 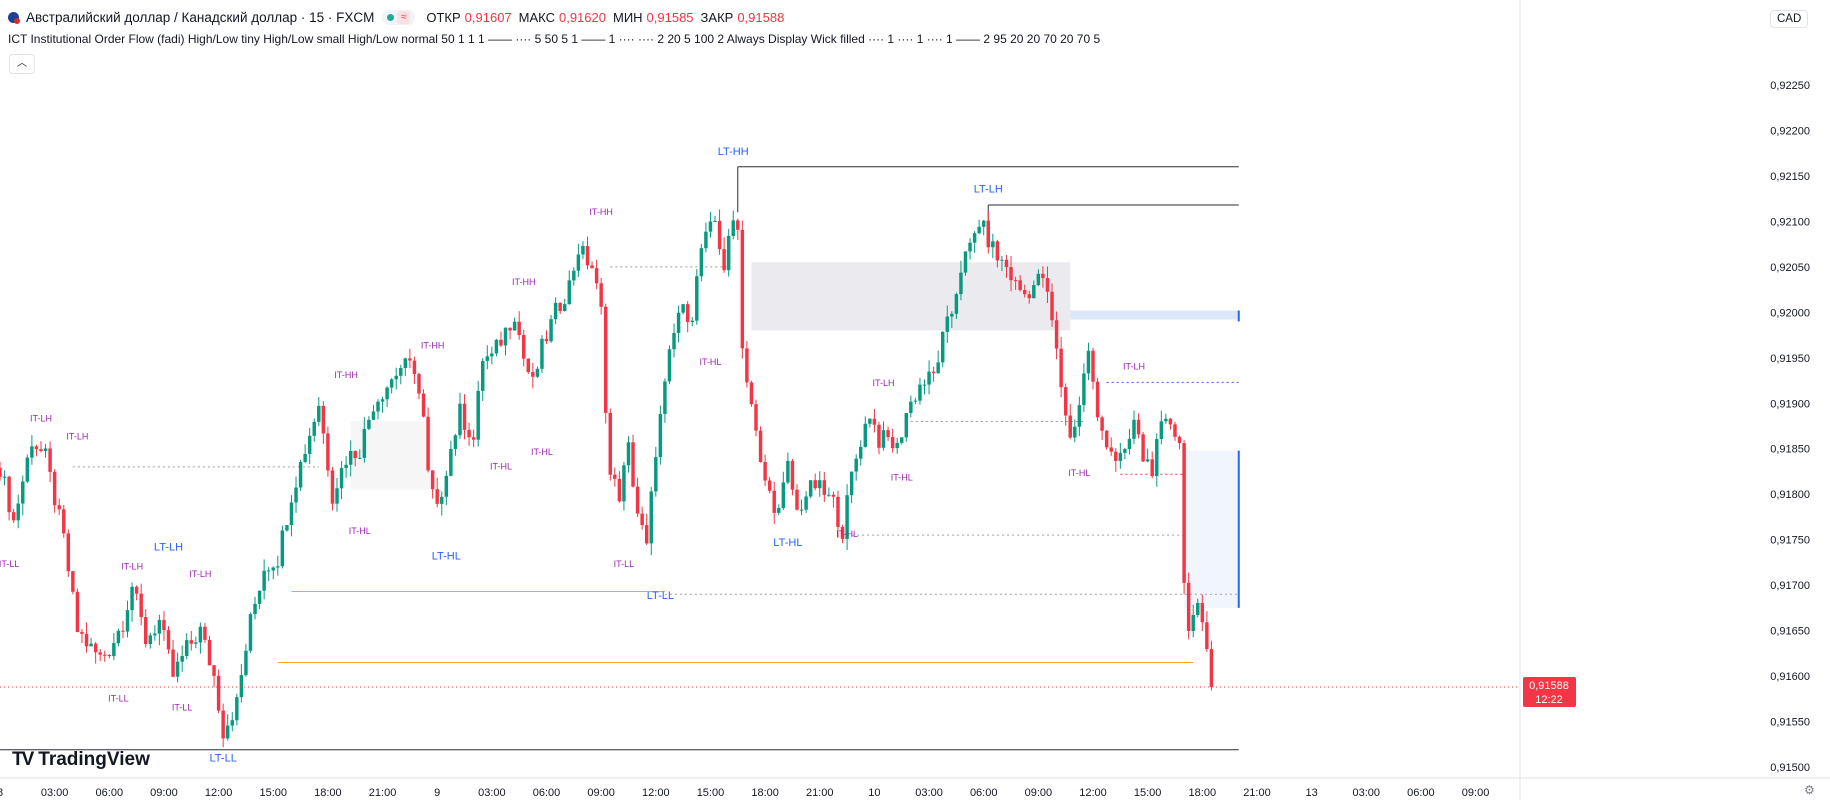 I want to click on chevron-up-icon: ︿, so click(x=22, y=63).